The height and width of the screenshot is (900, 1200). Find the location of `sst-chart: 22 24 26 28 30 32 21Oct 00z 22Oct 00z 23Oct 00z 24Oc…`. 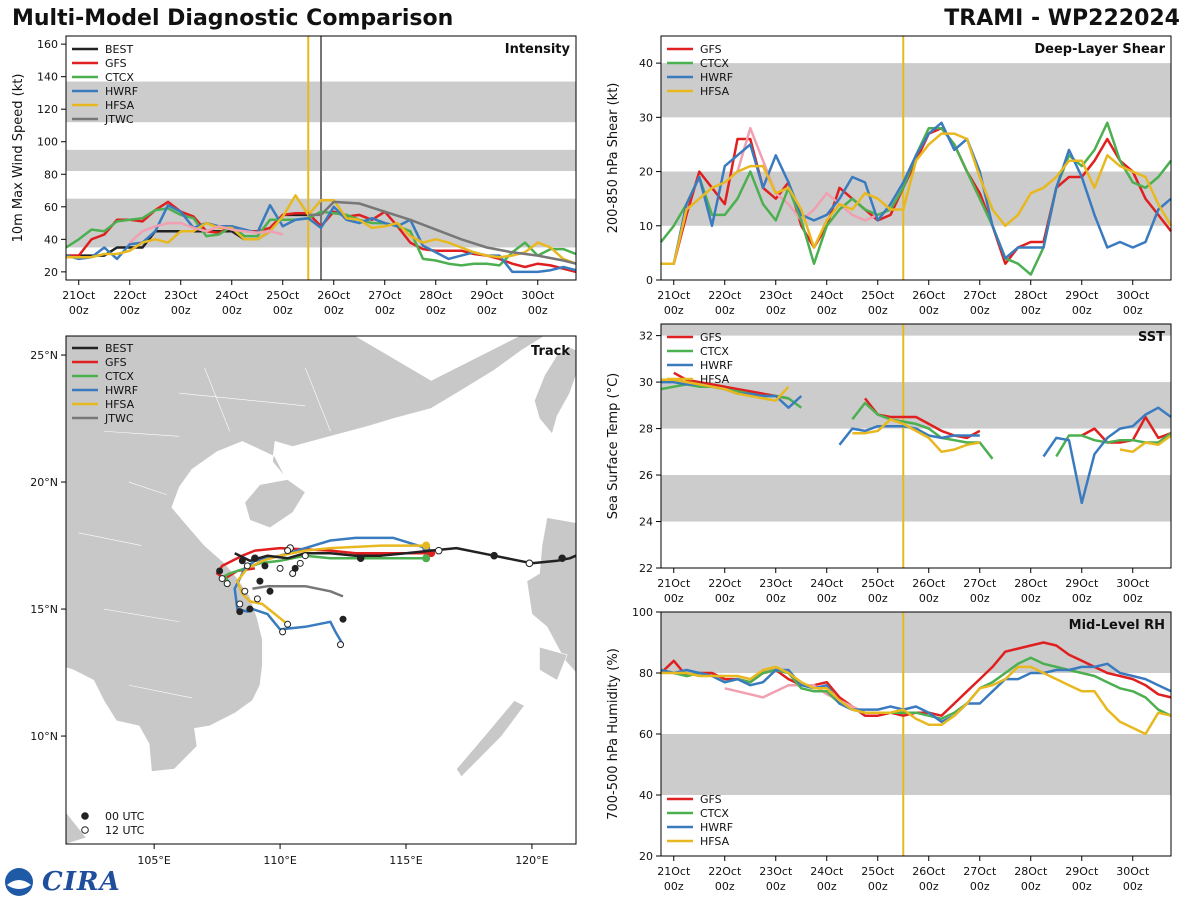

sst-chart: 22 24 26 28 30 32 21Oct 00z 22Oct 00z 23Oct 00z 24Oc… is located at coordinates (889, 464).